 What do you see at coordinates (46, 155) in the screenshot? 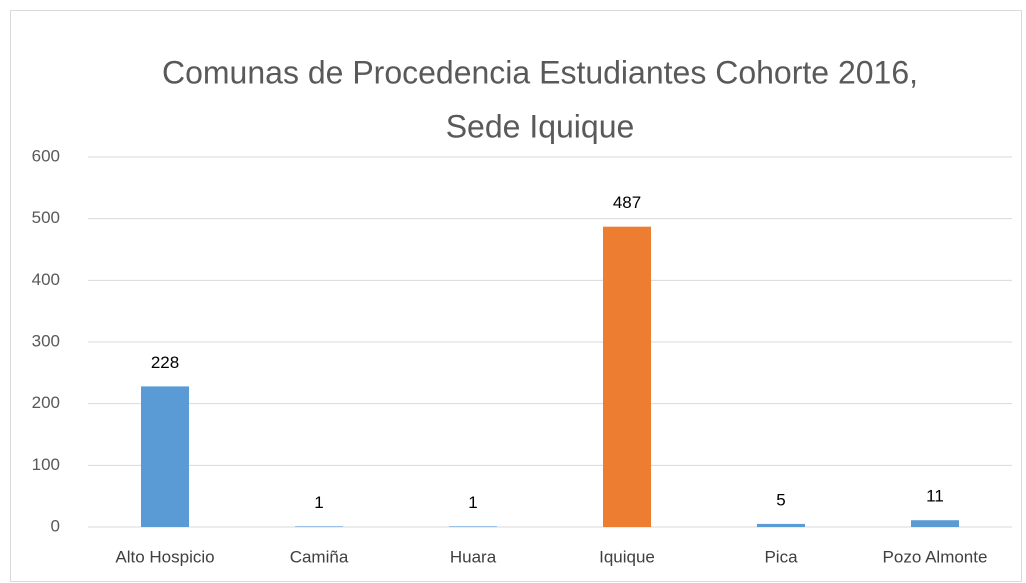
I see `y-tick-label: 600` at bounding box center [46, 155].